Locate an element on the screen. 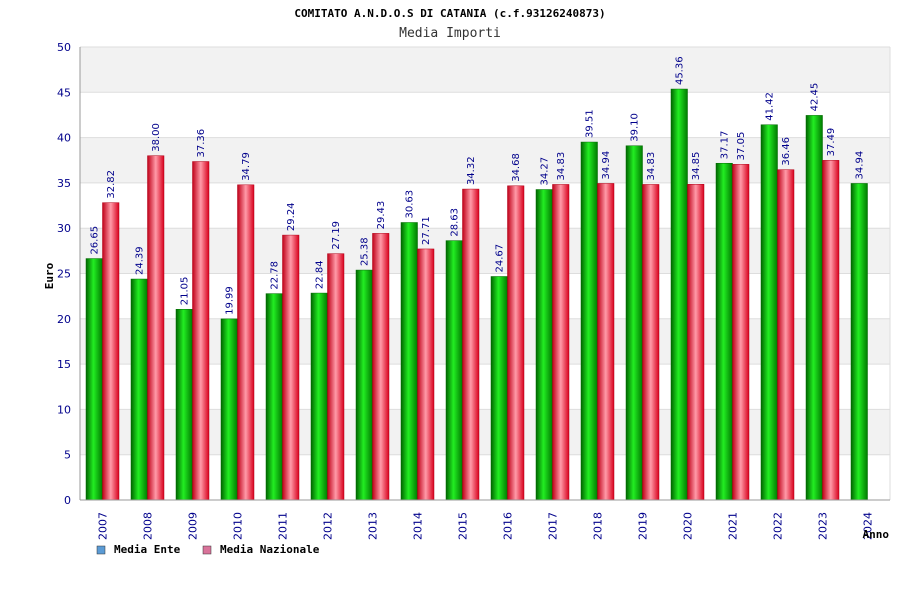 Image resolution: width=900 pixels, height=600 pixels. bar-media-ente-2012 is located at coordinates (319, 396).